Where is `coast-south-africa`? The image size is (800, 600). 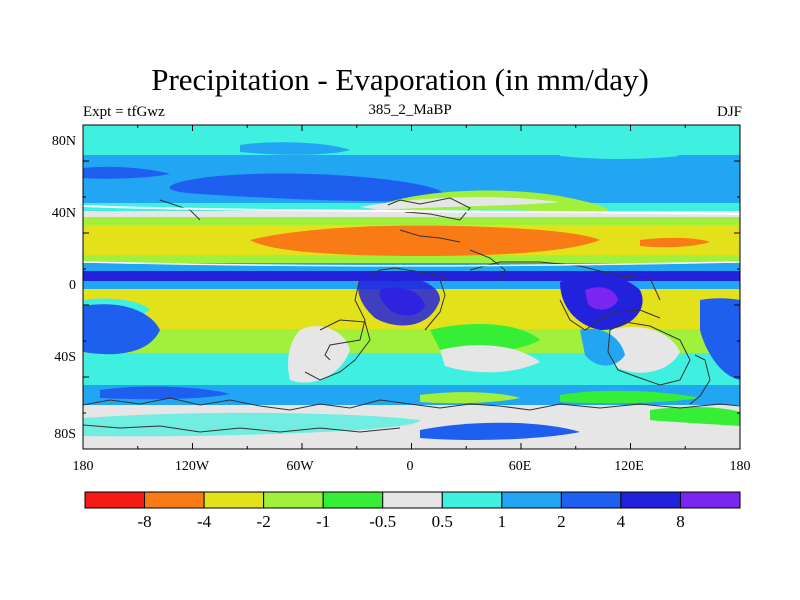 coast-south-africa is located at coordinates (435, 305).